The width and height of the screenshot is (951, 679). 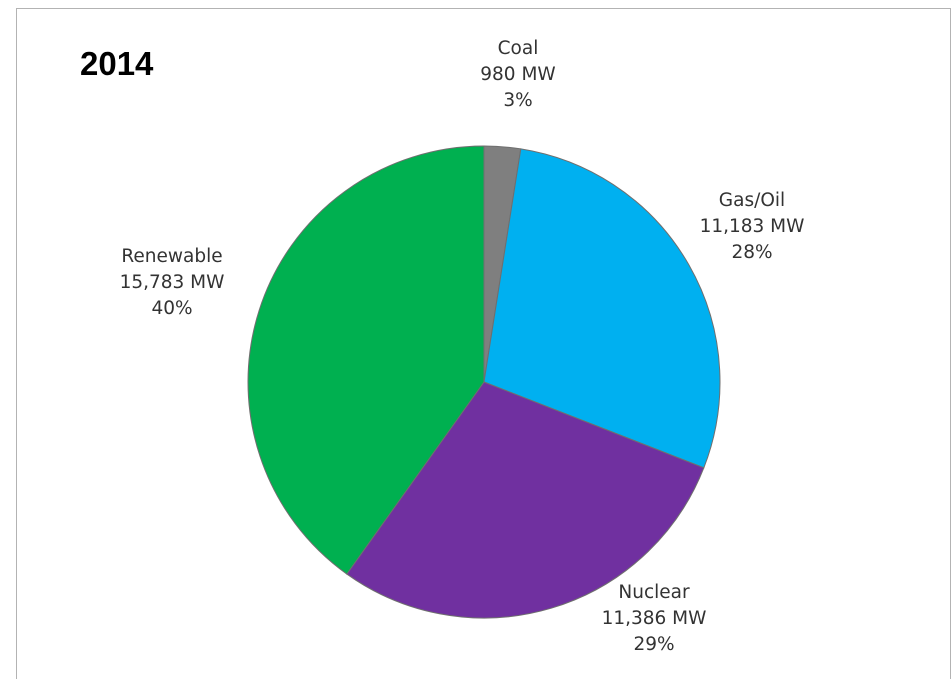 I want to click on data-label-gas-oil: Gas/Oil 11,183 MW 28%, so click(x=752, y=226).